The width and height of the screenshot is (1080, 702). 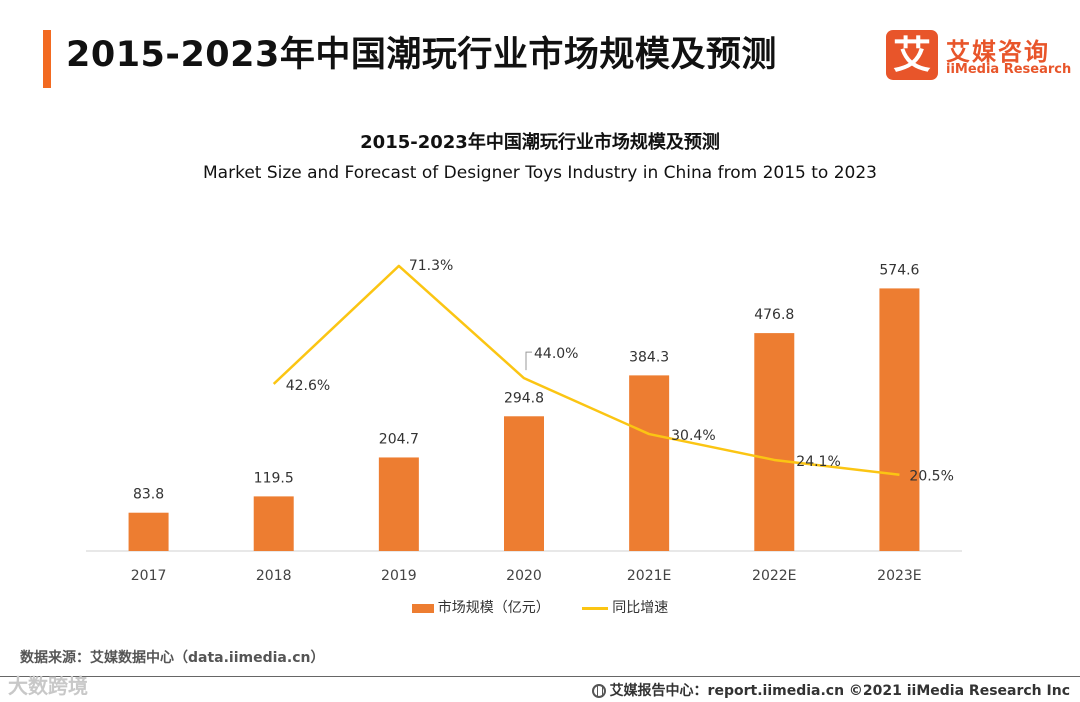 I want to click on bar-2017, so click(x=148, y=531).